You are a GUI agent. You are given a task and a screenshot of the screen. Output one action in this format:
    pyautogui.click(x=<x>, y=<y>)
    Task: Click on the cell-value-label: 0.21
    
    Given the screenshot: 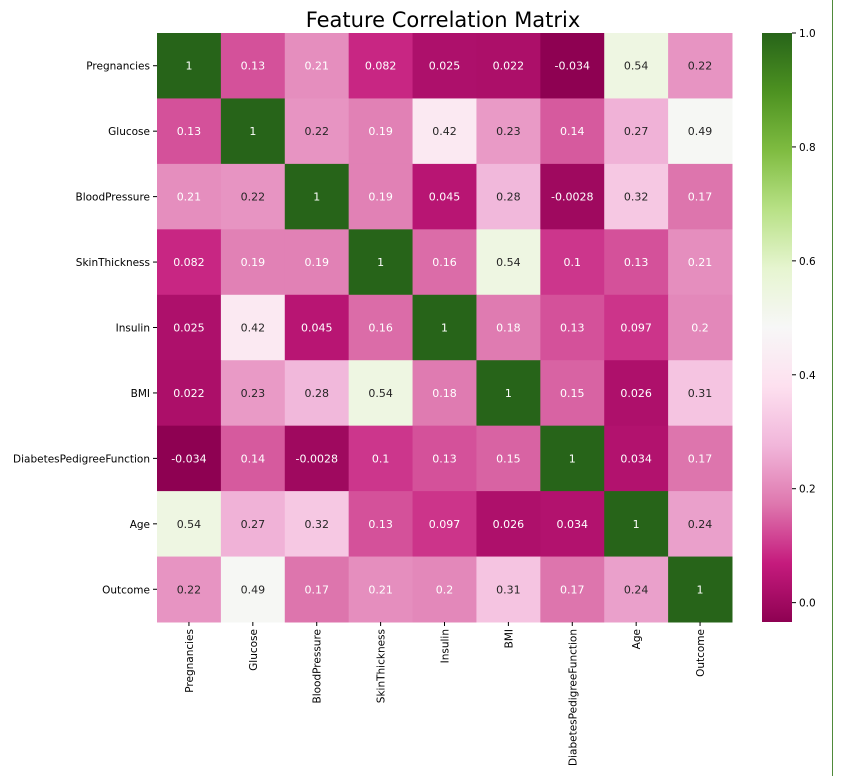 What is the action you would take?
    pyautogui.click(x=700, y=262)
    